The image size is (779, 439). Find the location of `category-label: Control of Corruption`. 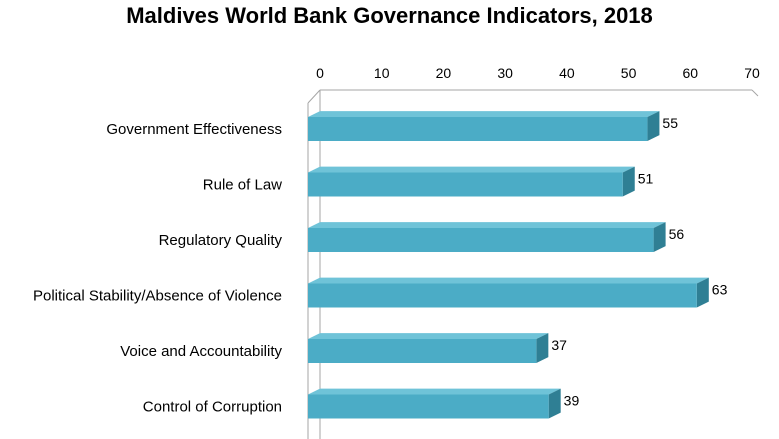

category-label: Control of Corruption is located at coordinates (212, 407).